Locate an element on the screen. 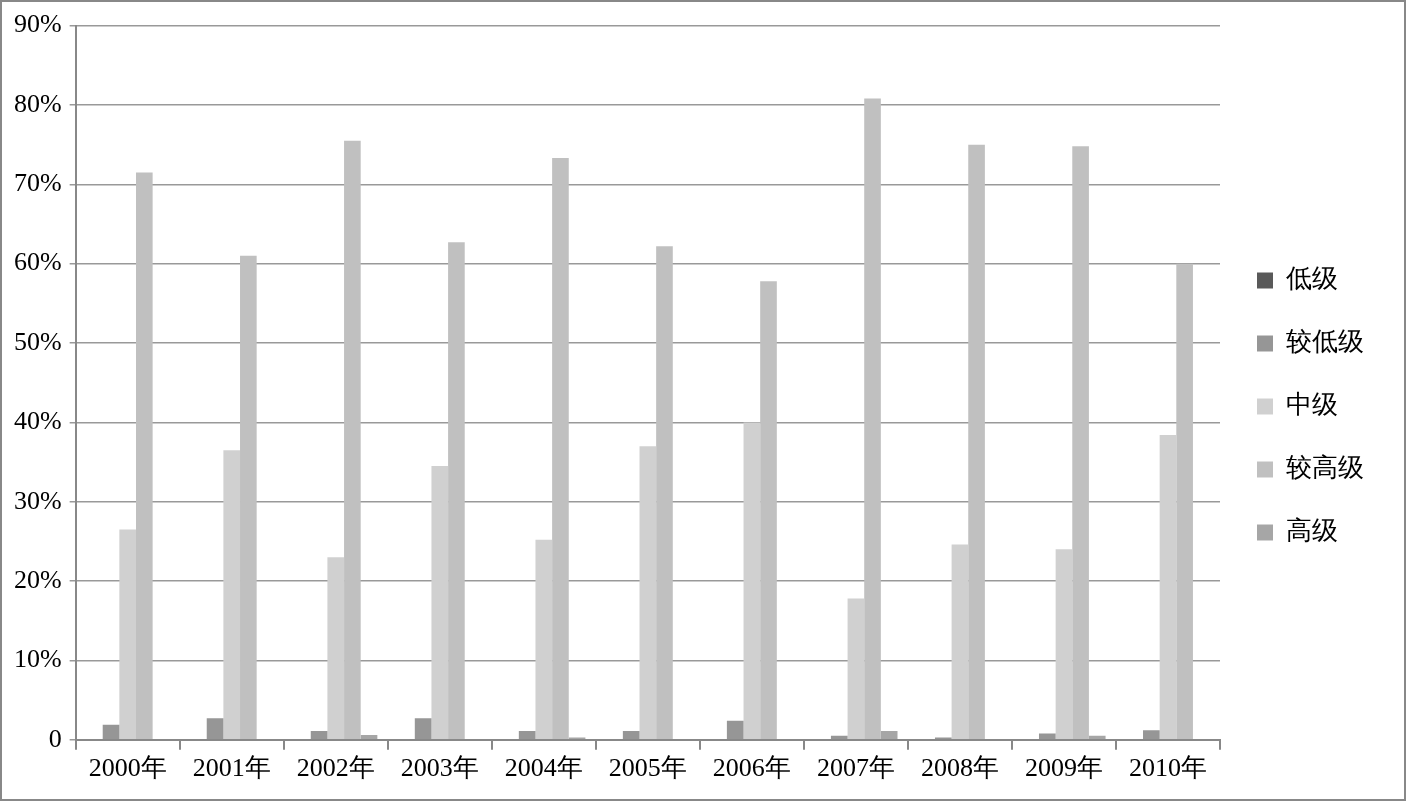 This screenshot has height=801, width=1406. x-tick-label: 2006年 is located at coordinates (751, 768).